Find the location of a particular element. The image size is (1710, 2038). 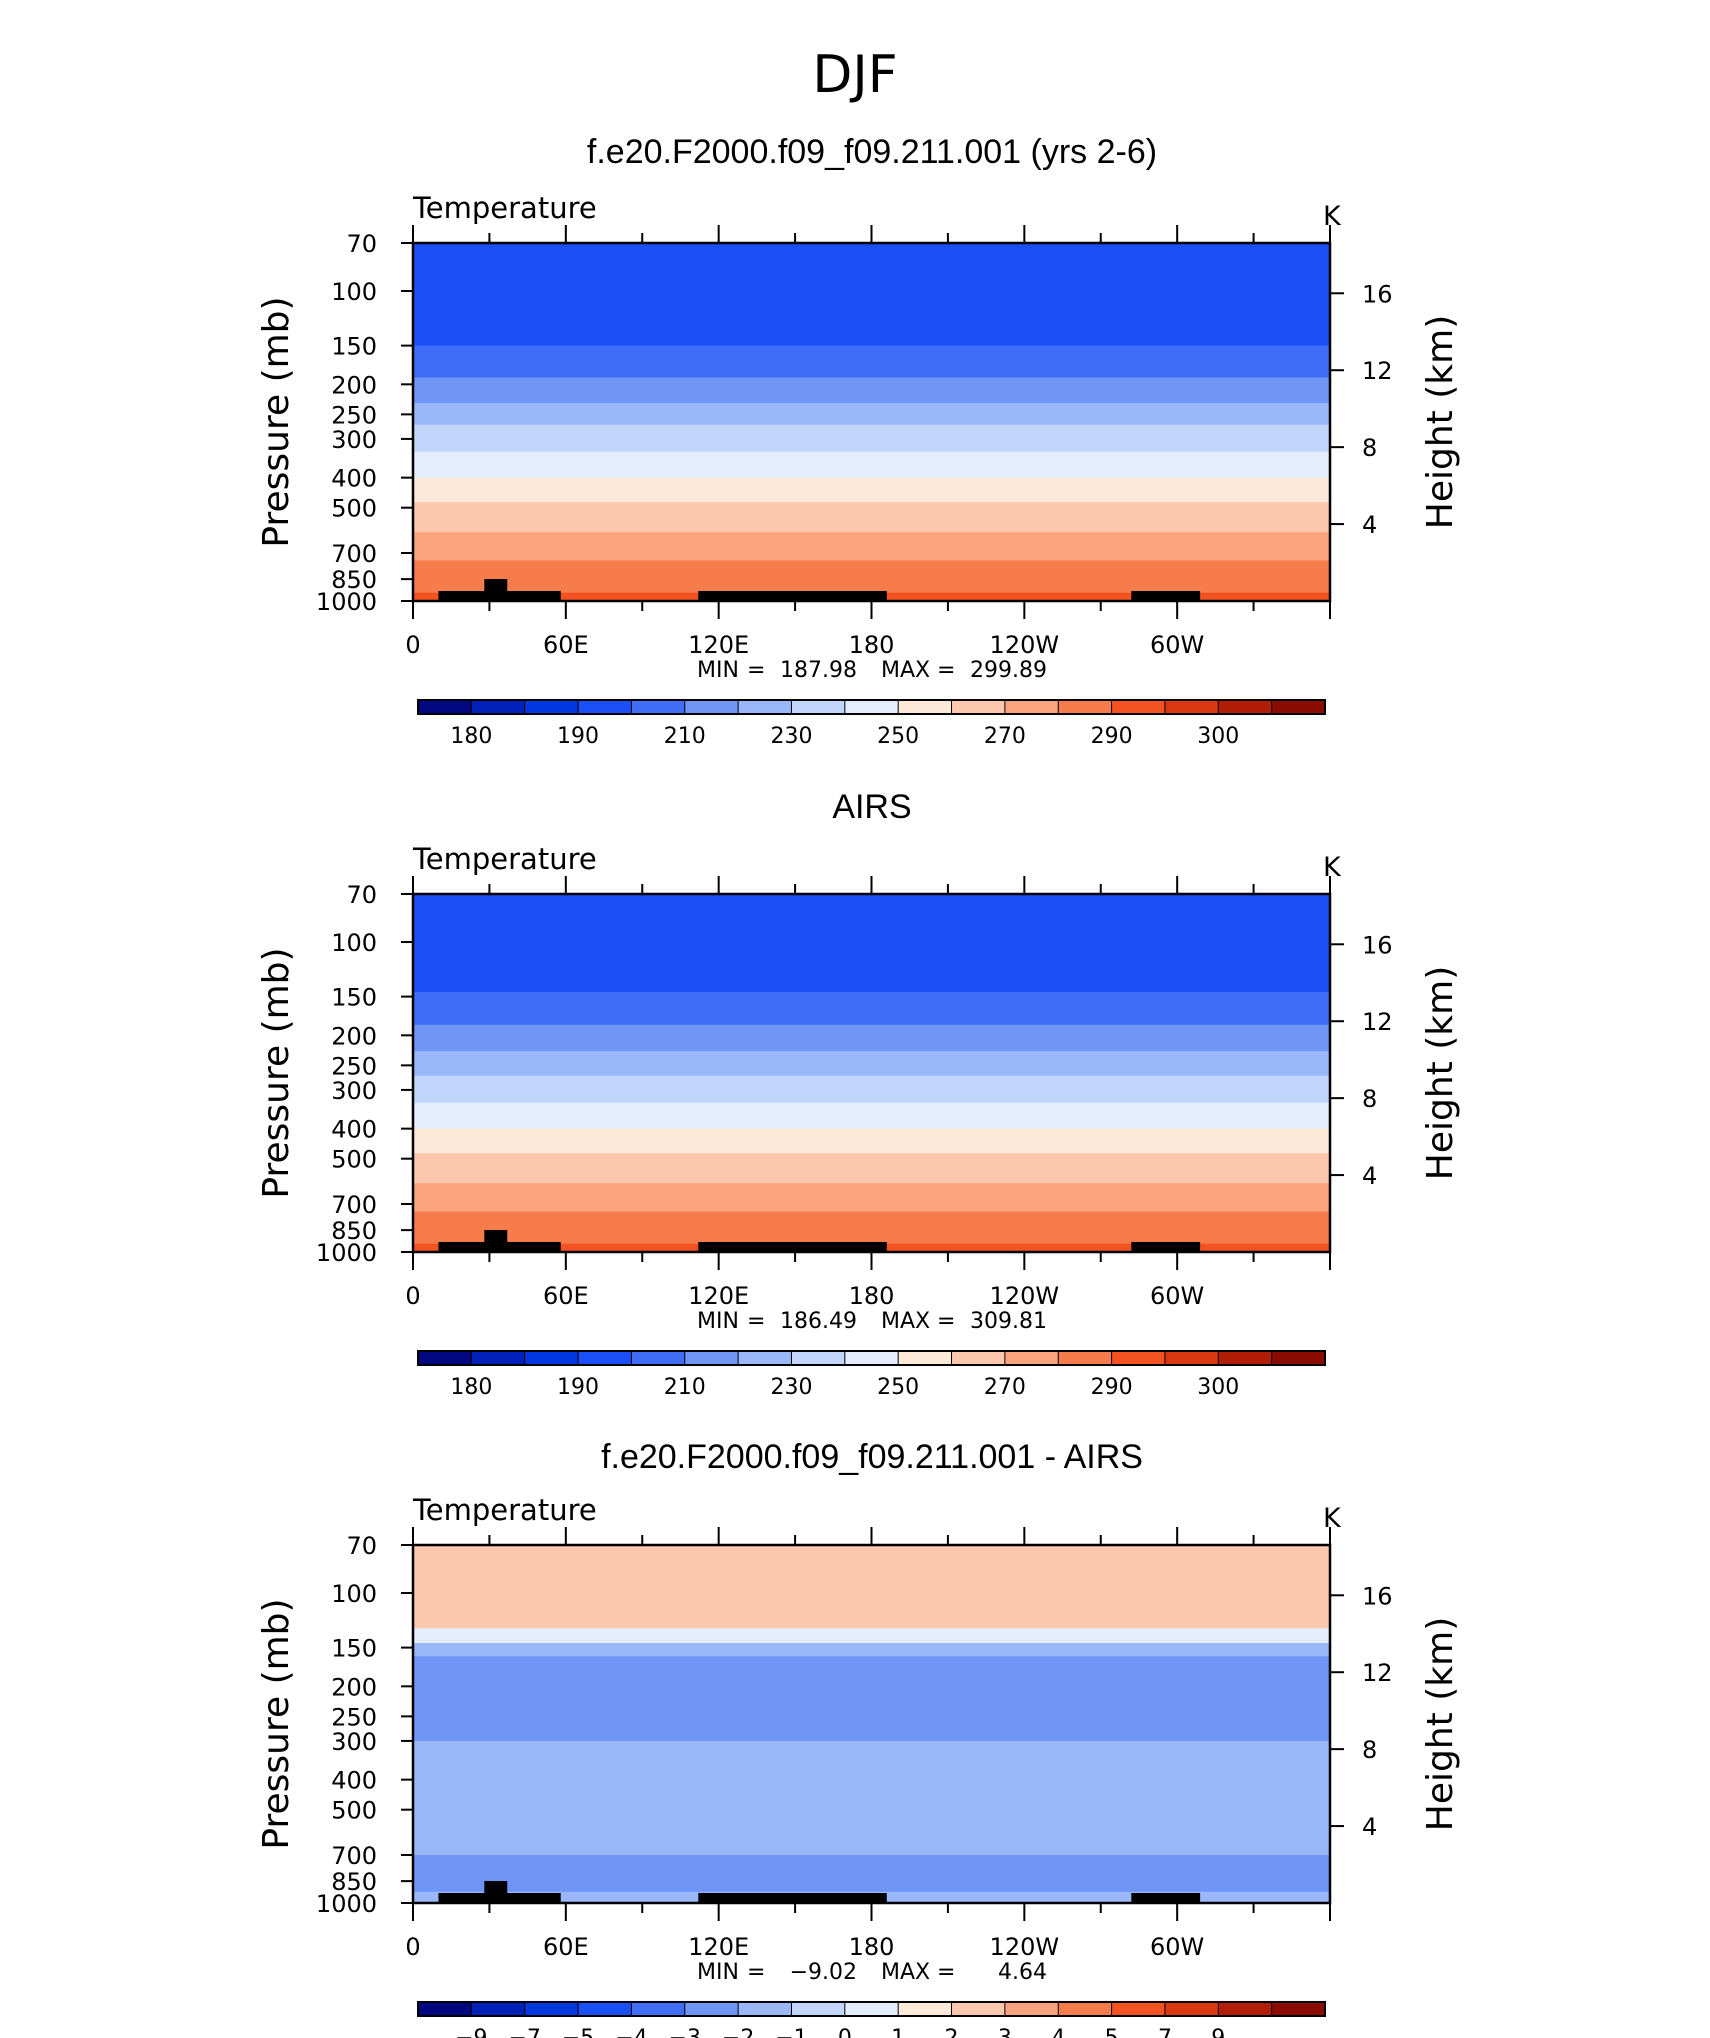

units-label: K is located at coordinates (1332, 1518).